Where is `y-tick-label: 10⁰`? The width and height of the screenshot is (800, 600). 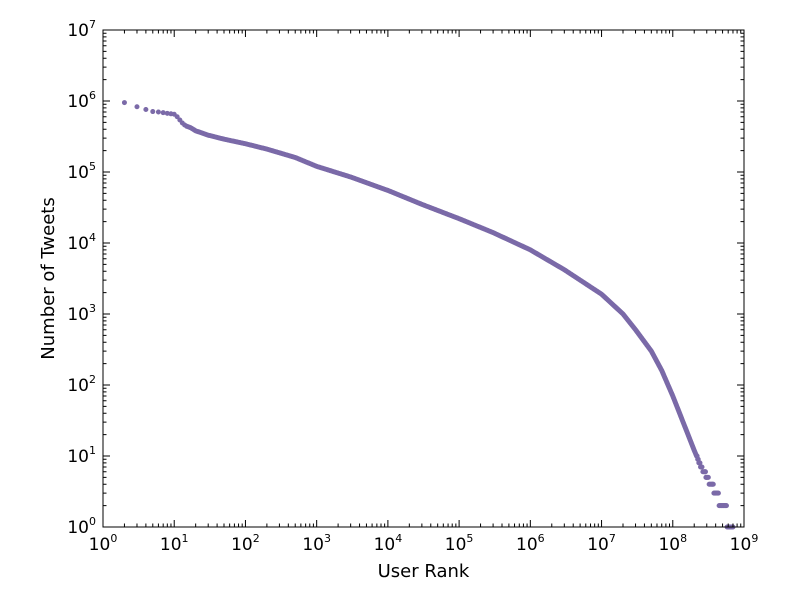
y-tick-label: 10⁰ is located at coordinates (81, 526).